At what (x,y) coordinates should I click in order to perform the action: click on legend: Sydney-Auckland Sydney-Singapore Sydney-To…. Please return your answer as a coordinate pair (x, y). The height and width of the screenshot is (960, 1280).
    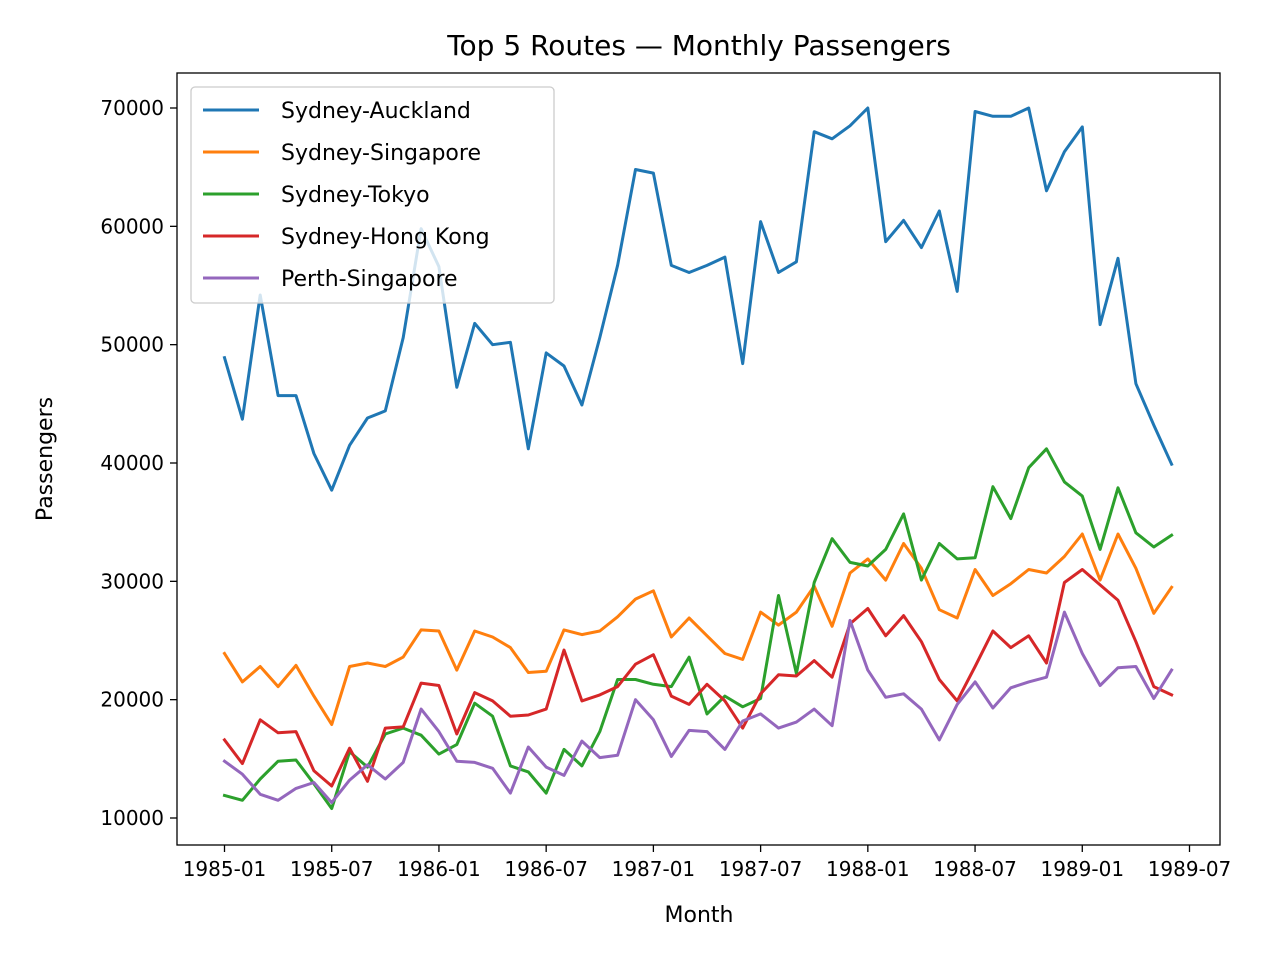
    Looking at the image, I should click on (372, 195).